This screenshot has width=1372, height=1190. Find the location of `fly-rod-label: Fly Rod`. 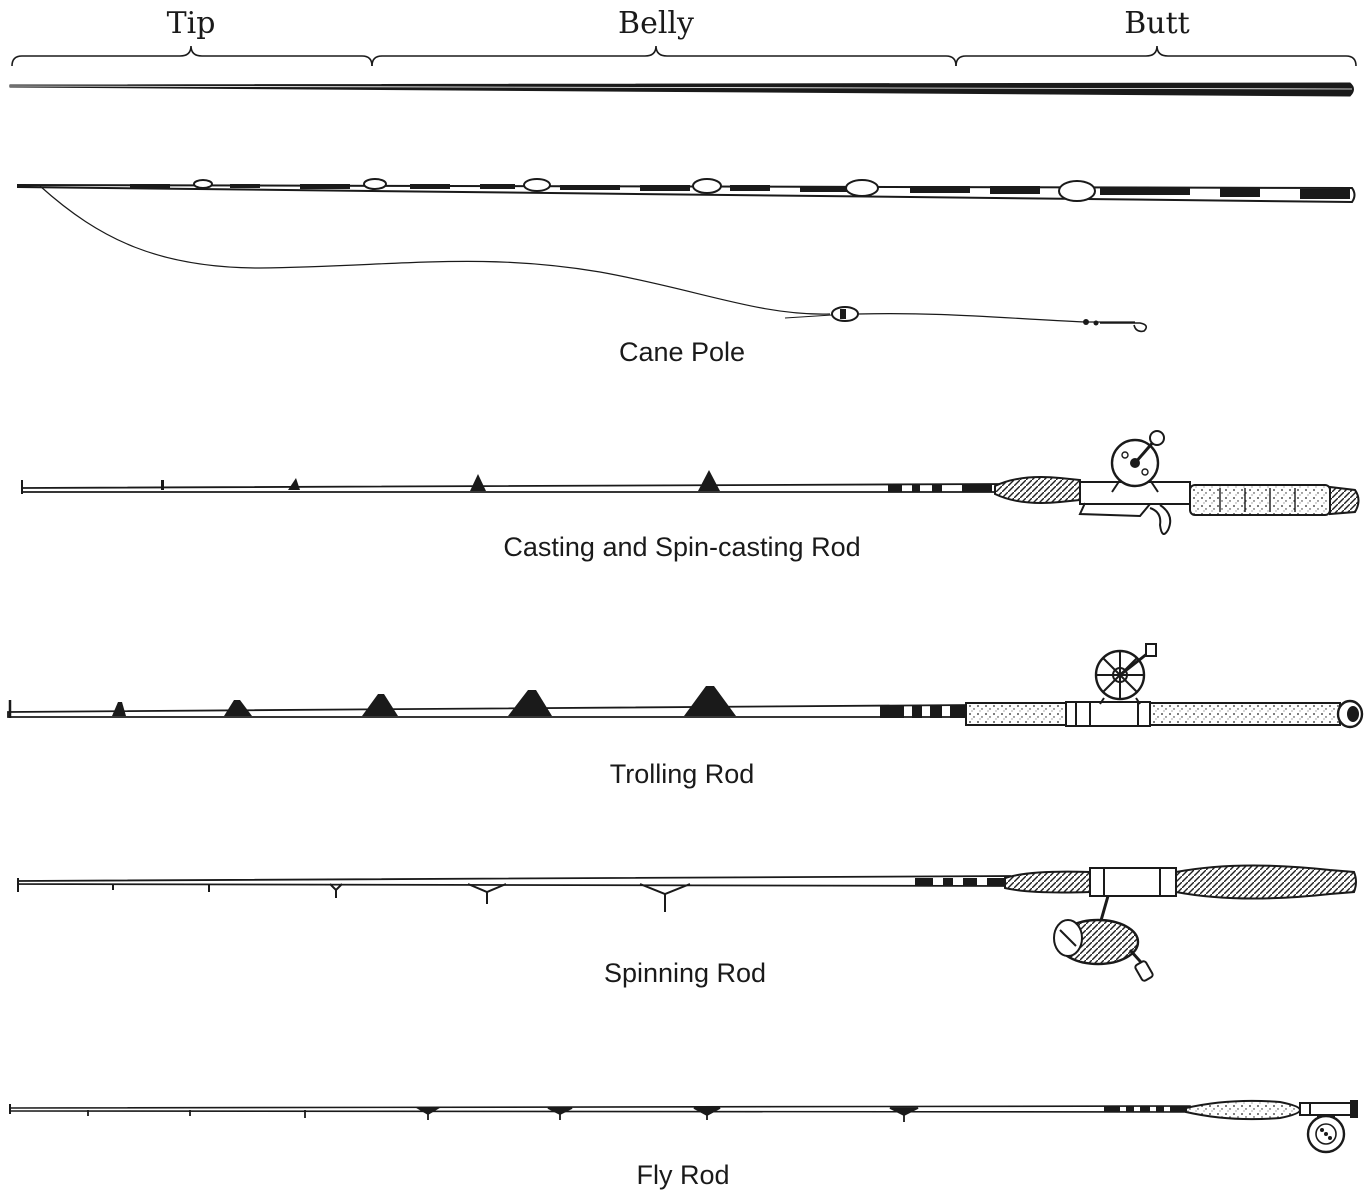

fly-rod-label: Fly Rod is located at coordinates (682, 1175).